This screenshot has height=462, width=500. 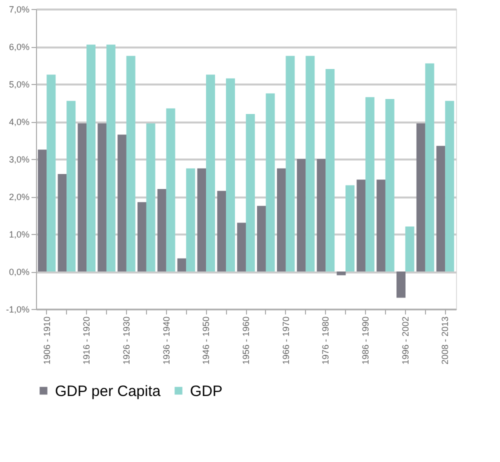 I want to click on x-tick-label: 1966 - 1970, so click(x=285, y=340).